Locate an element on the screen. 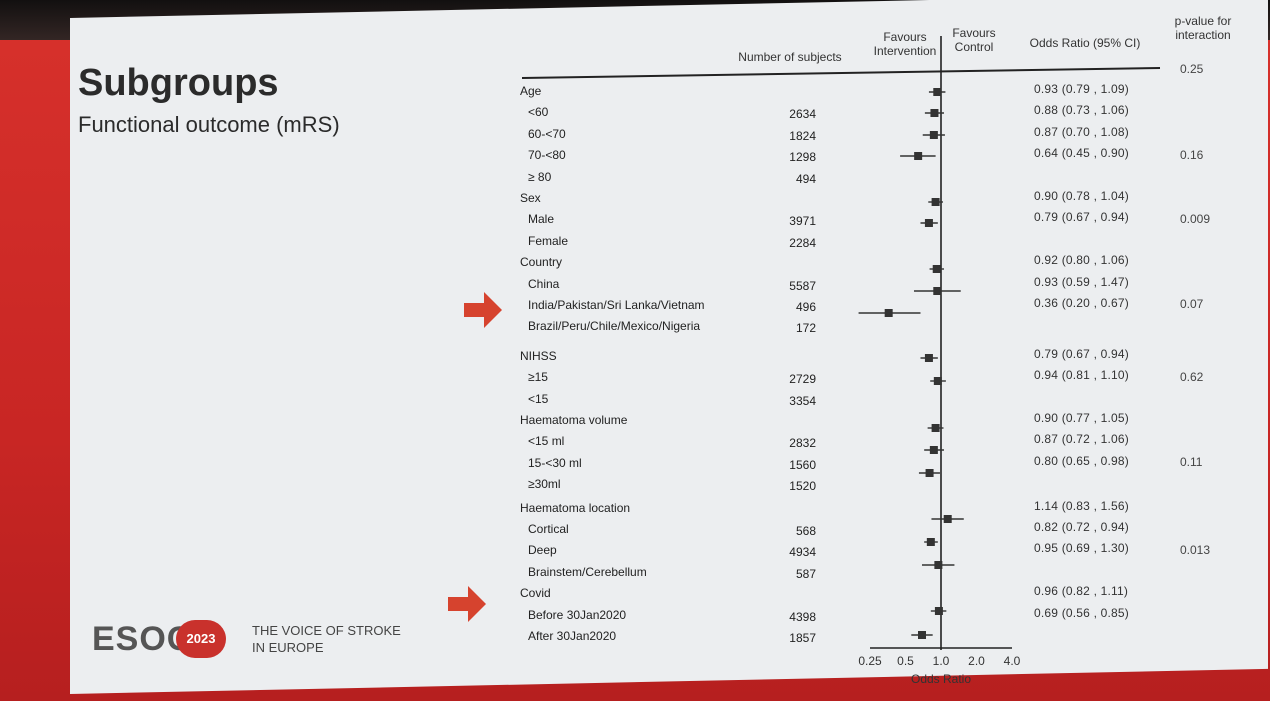  subgroup-label: 70-<80 is located at coordinates (547, 155).